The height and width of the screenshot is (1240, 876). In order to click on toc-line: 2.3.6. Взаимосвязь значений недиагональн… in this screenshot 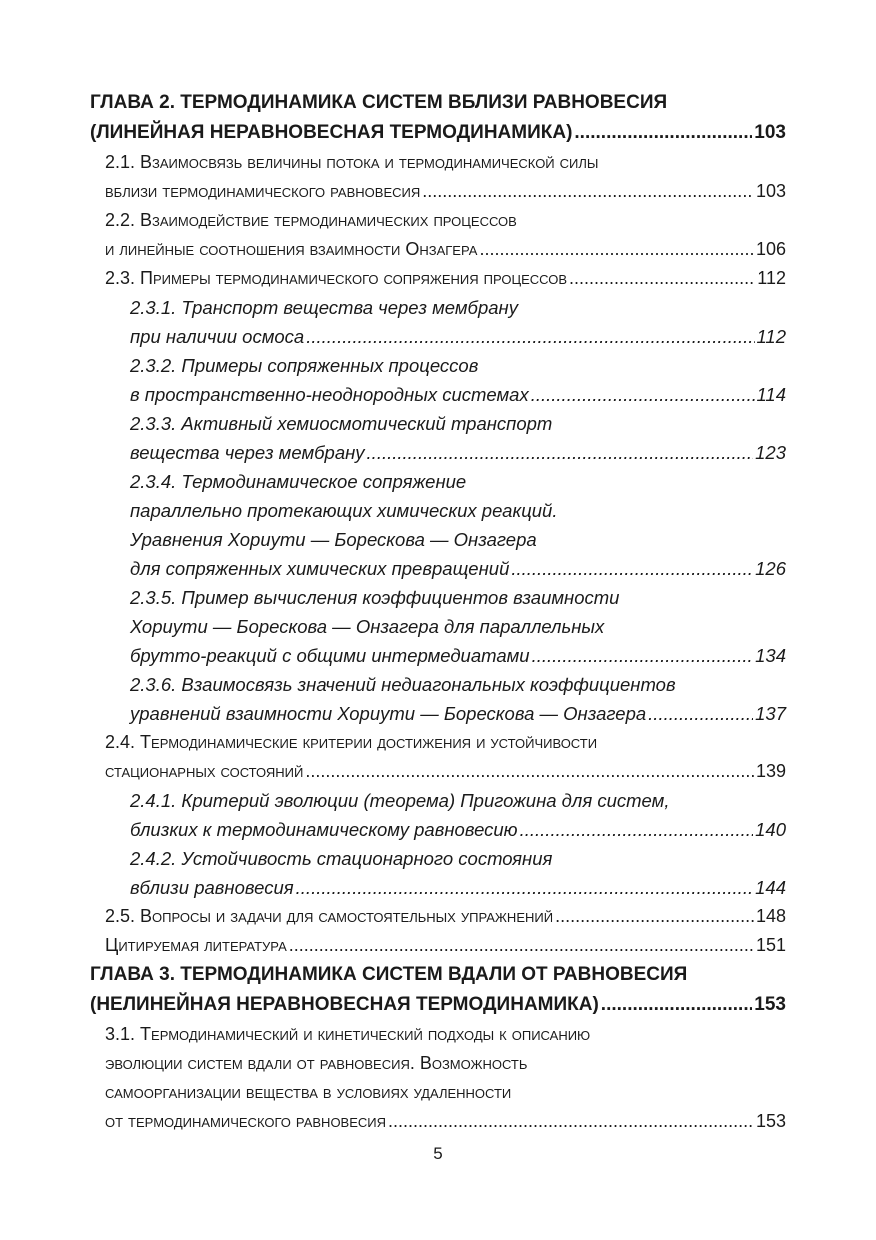, I will do `click(458, 684)`.